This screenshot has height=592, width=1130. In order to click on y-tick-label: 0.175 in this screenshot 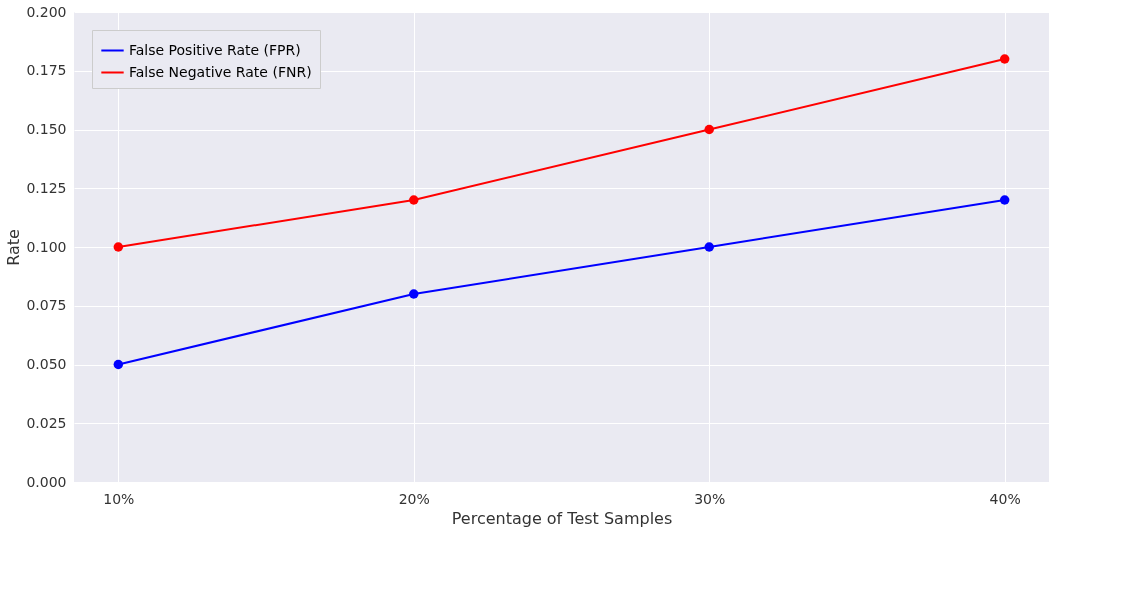, I will do `click(46, 70)`.